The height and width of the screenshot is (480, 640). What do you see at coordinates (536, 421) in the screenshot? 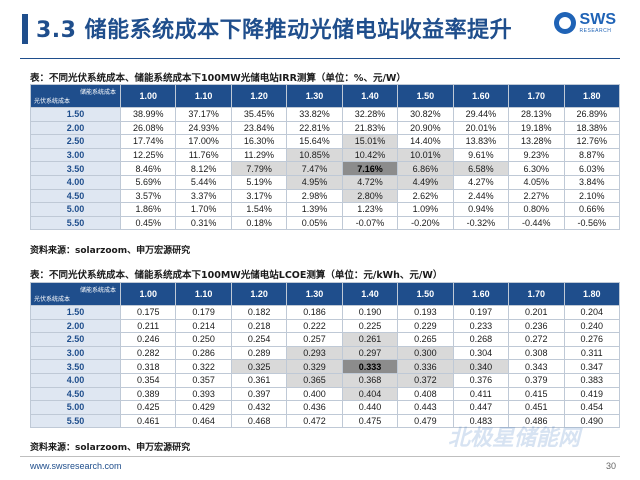
I see `table-cell: 0.486` at bounding box center [536, 421].